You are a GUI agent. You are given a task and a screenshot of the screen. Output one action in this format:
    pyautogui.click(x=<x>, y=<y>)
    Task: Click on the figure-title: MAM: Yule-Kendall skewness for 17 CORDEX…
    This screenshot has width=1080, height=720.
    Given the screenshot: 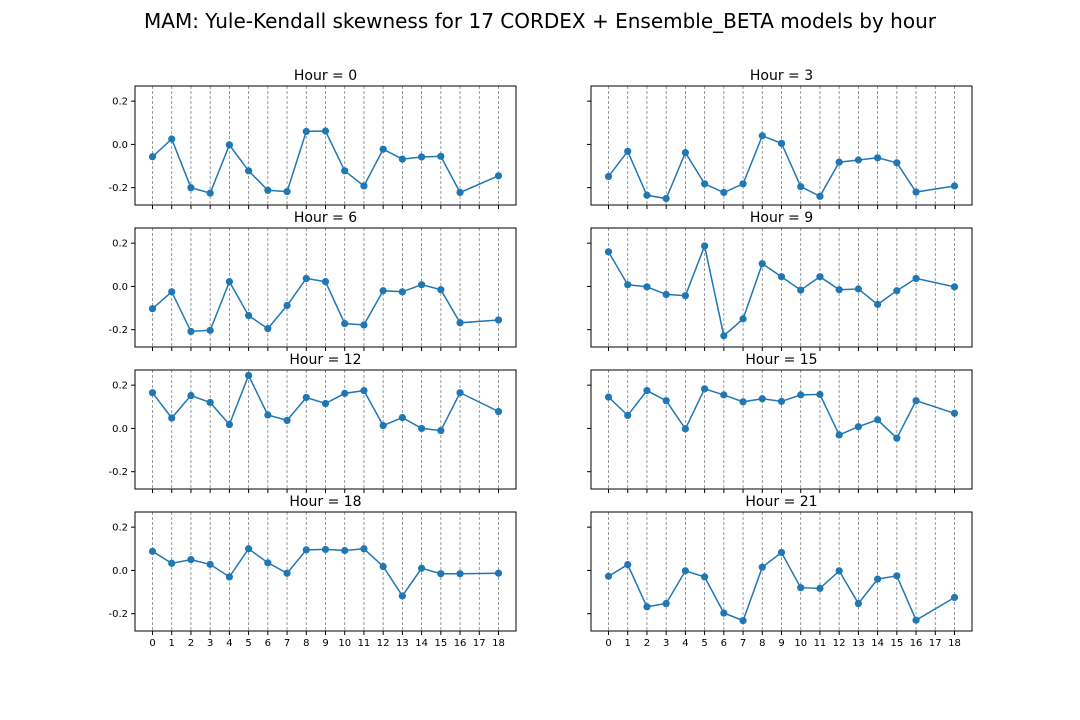 What is the action you would take?
    pyautogui.click(x=540, y=21)
    